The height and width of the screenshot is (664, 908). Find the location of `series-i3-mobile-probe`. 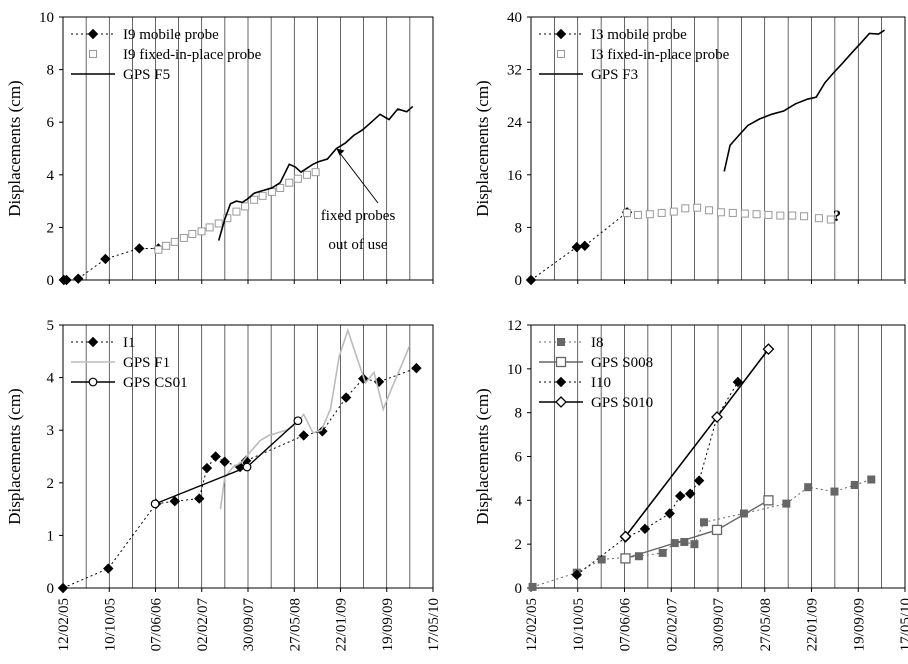

series-i3-mobile-probe is located at coordinates (579, 246).